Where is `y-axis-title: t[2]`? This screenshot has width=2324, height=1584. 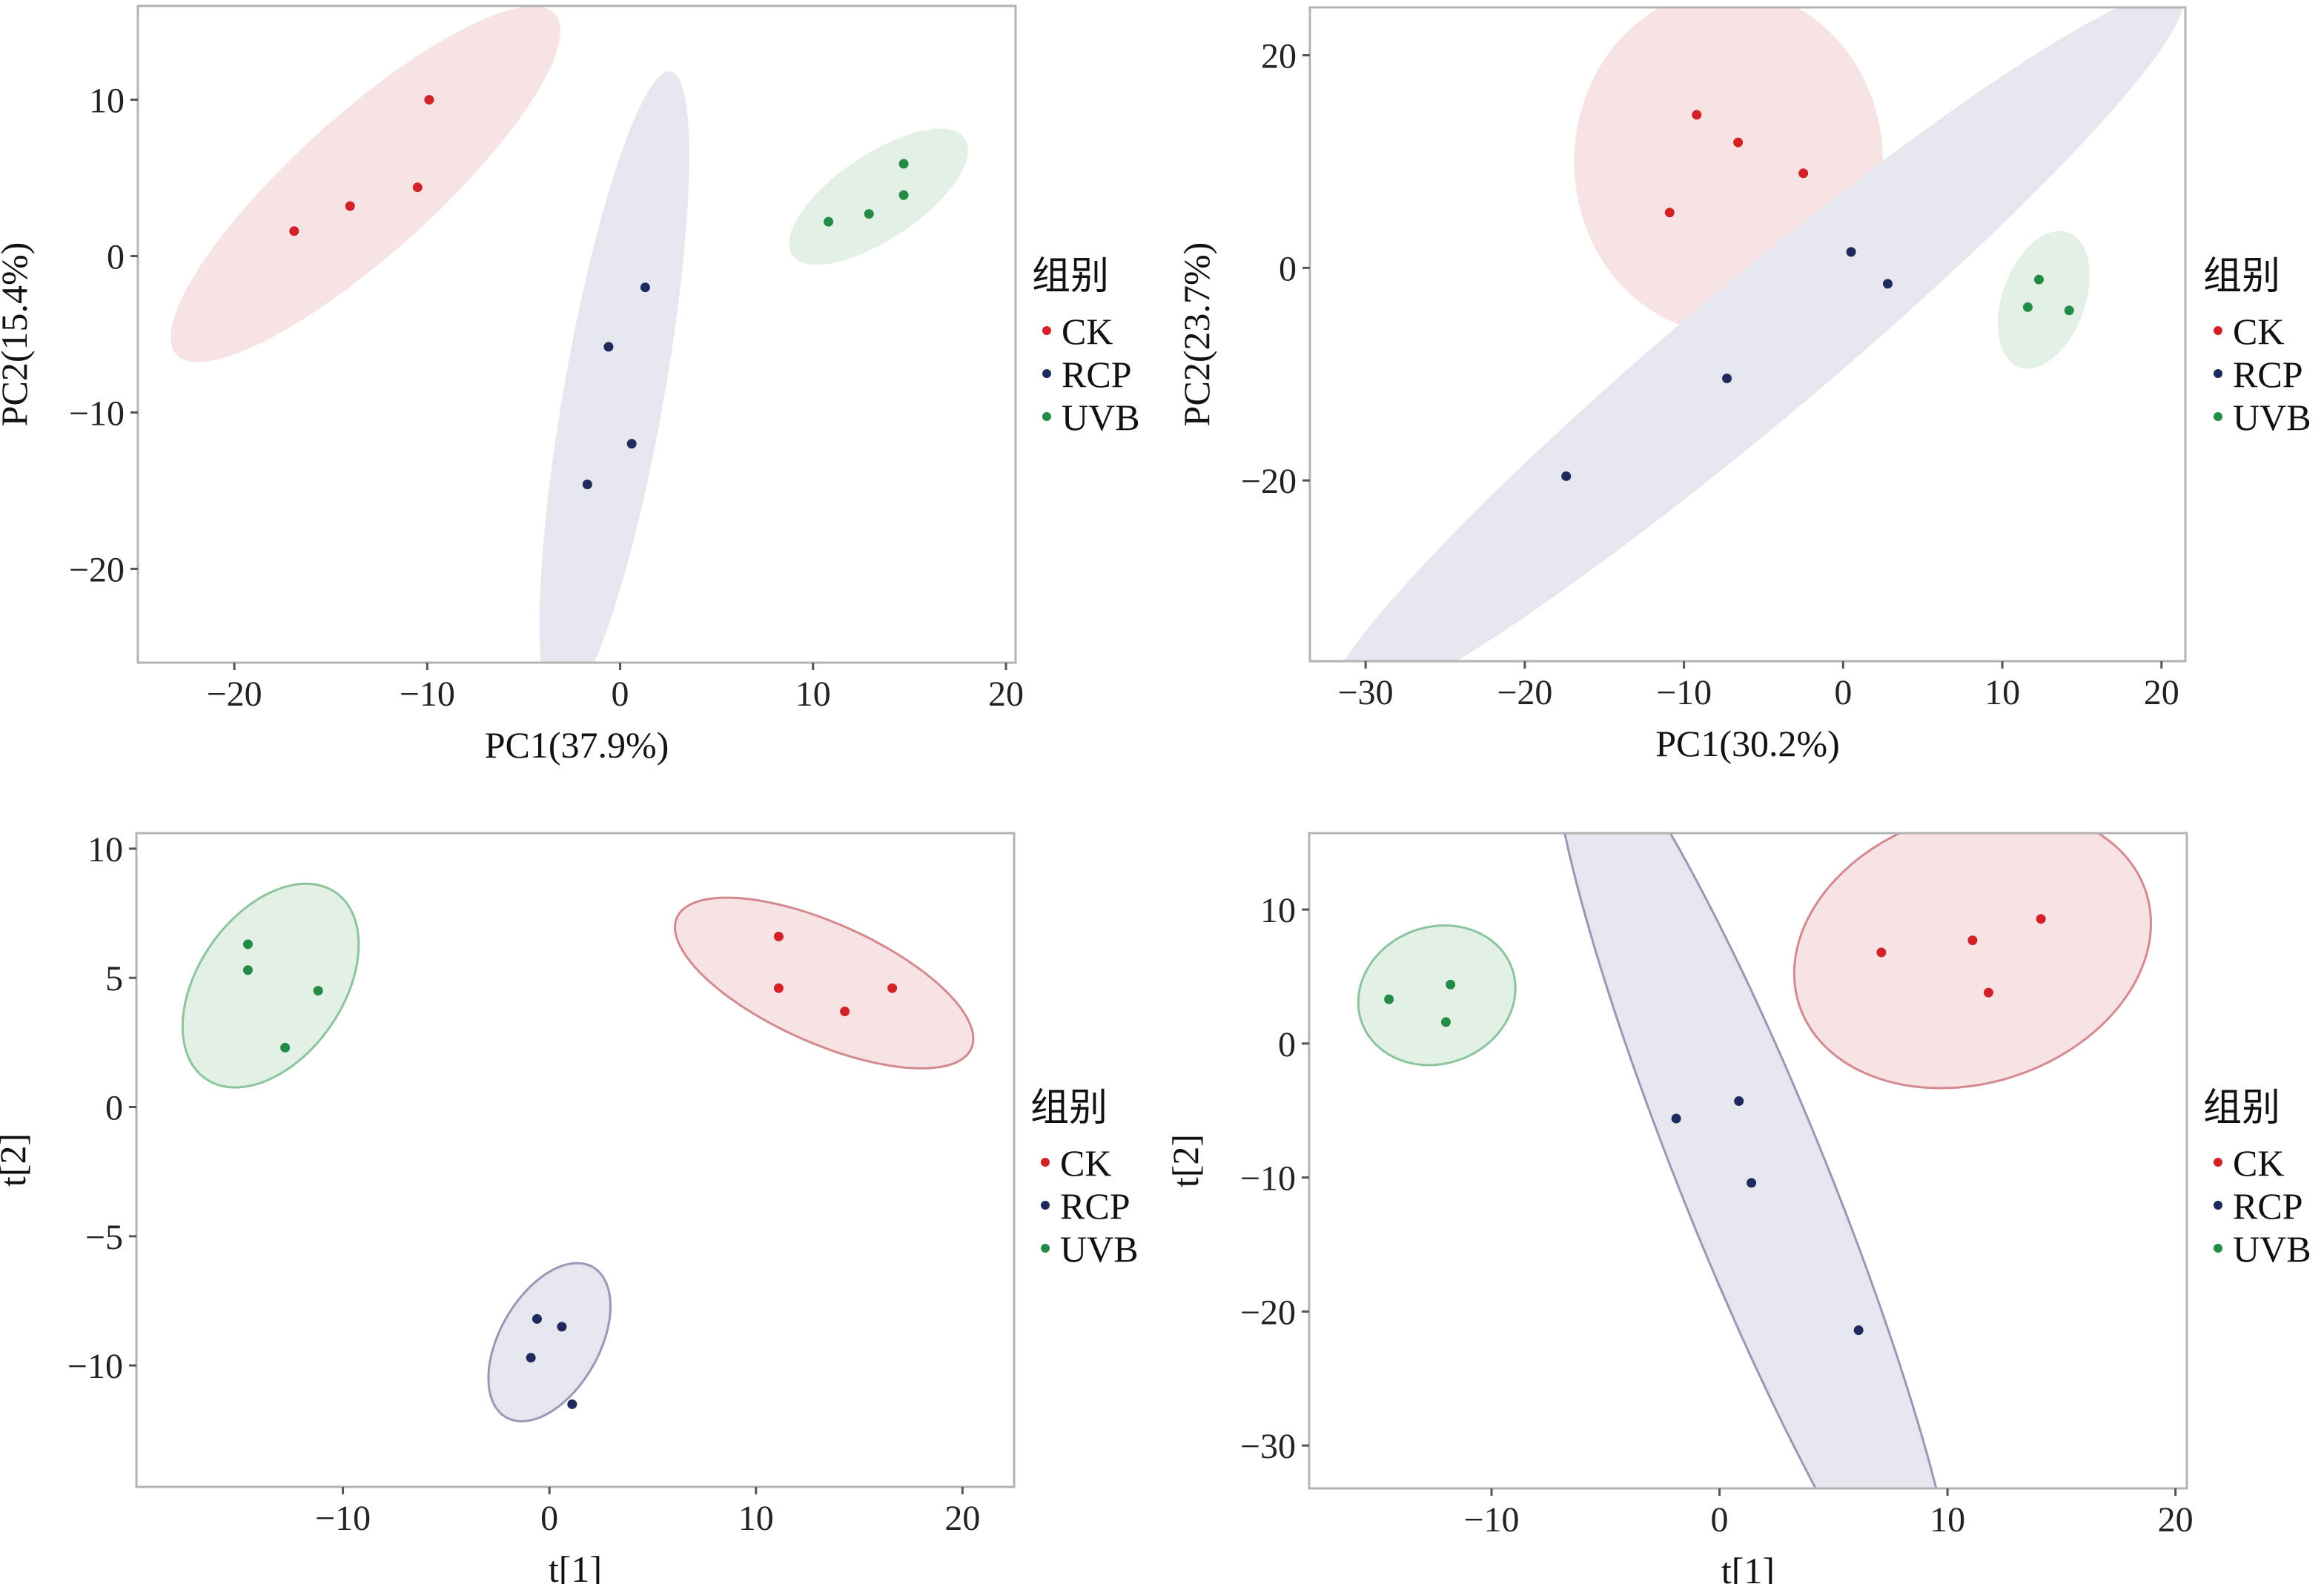
y-axis-title: t[2] is located at coordinates (16, 1160).